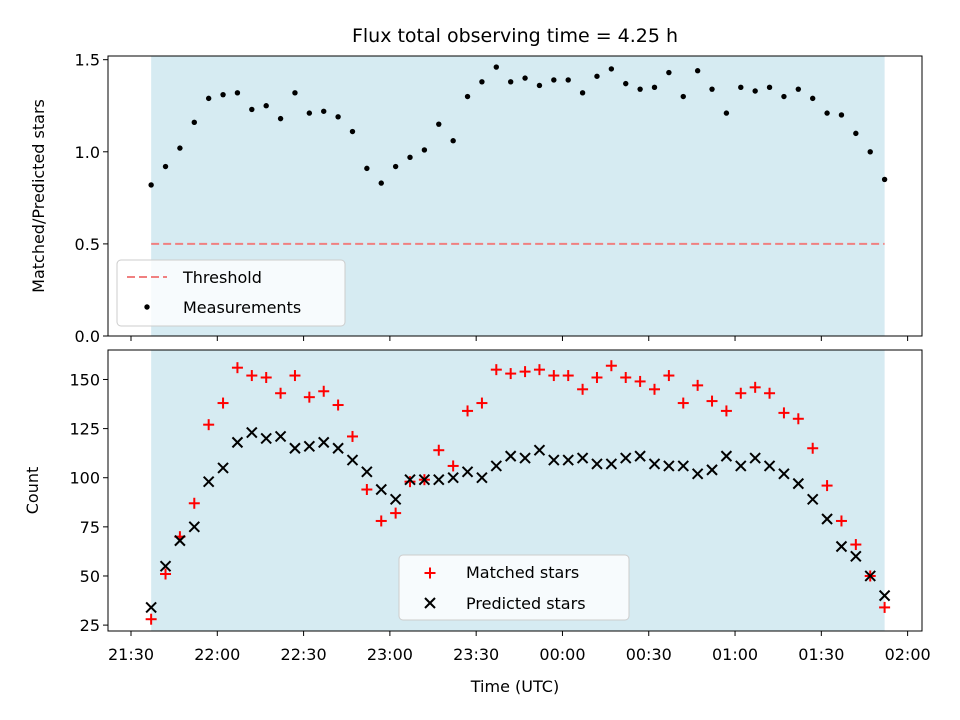 This screenshot has width=960, height=720. Describe the element at coordinates (518, 126) in the screenshot. I see `measurement-points` at that location.